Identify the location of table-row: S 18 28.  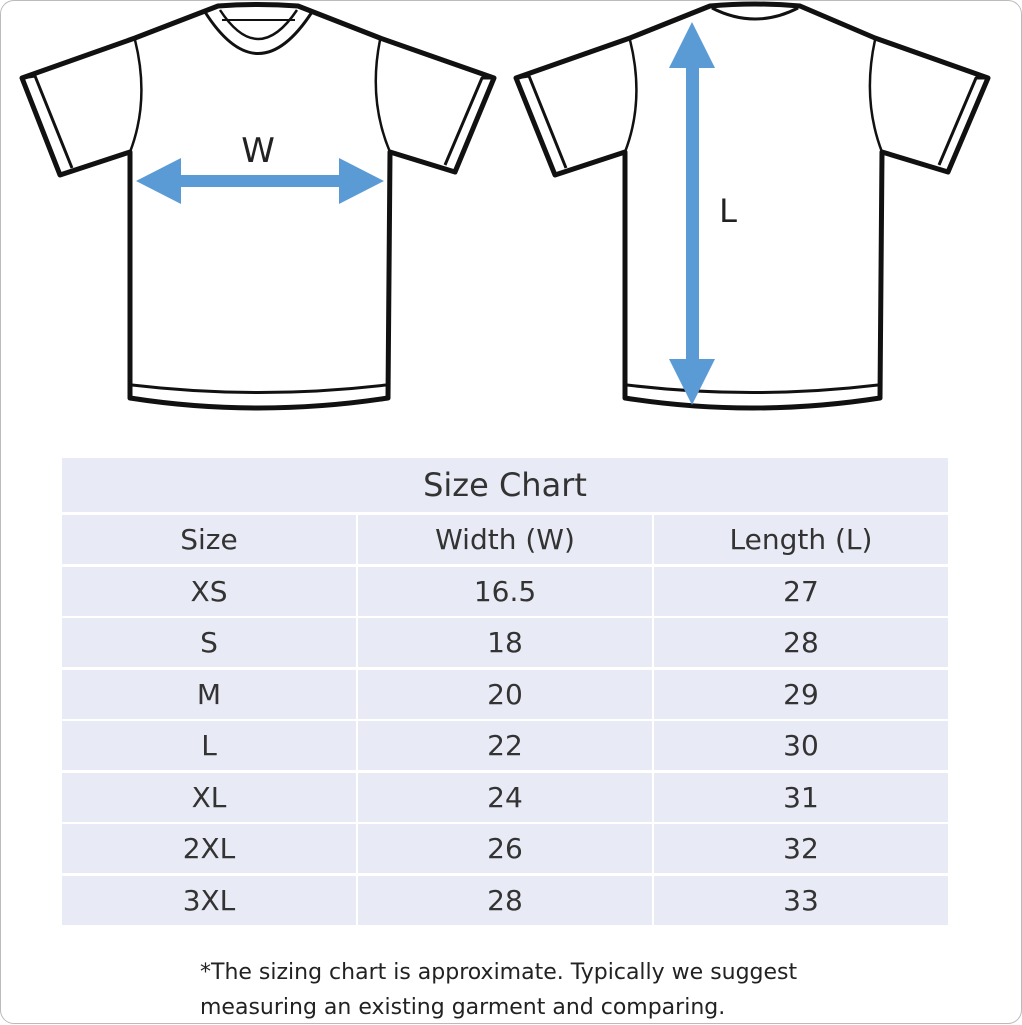
(505, 642).